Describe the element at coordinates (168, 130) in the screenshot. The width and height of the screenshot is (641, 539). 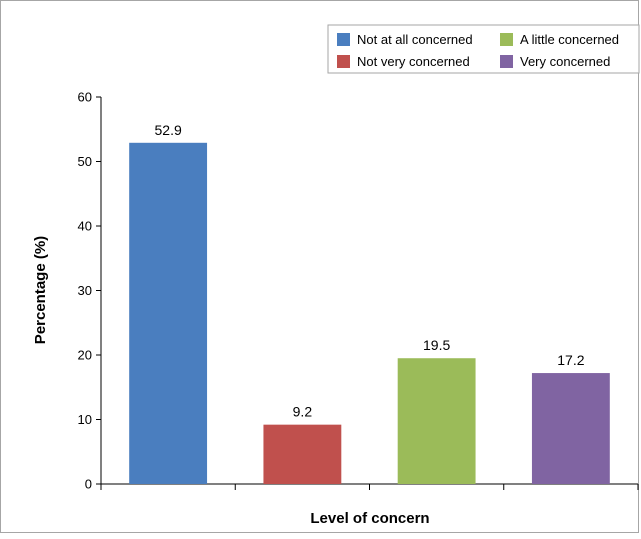
I see `data-label: 52.9` at that location.